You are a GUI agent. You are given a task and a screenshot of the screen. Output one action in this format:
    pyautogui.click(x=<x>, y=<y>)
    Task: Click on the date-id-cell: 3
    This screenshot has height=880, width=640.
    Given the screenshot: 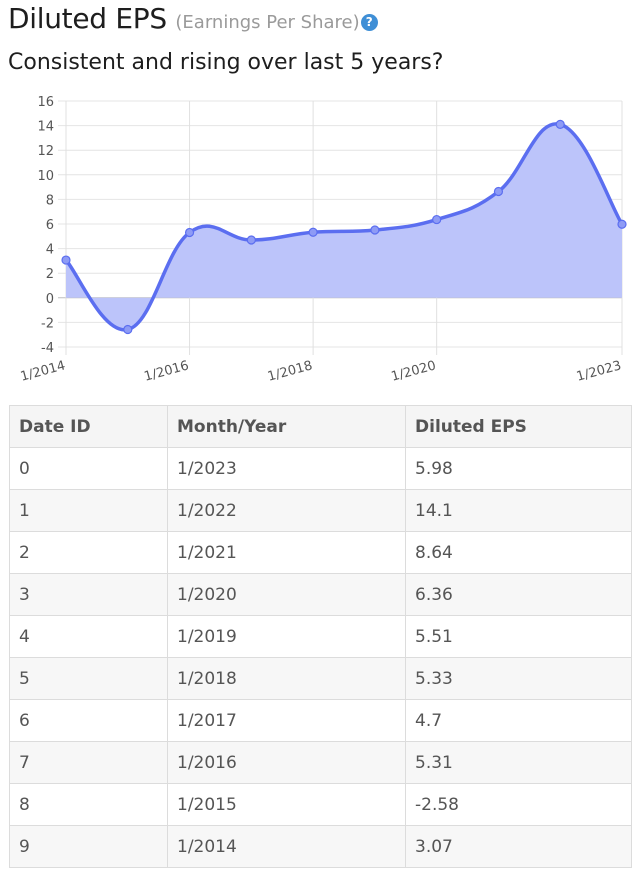 What is the action you would take?
    pyautogui.click(x=88, y=594)
    